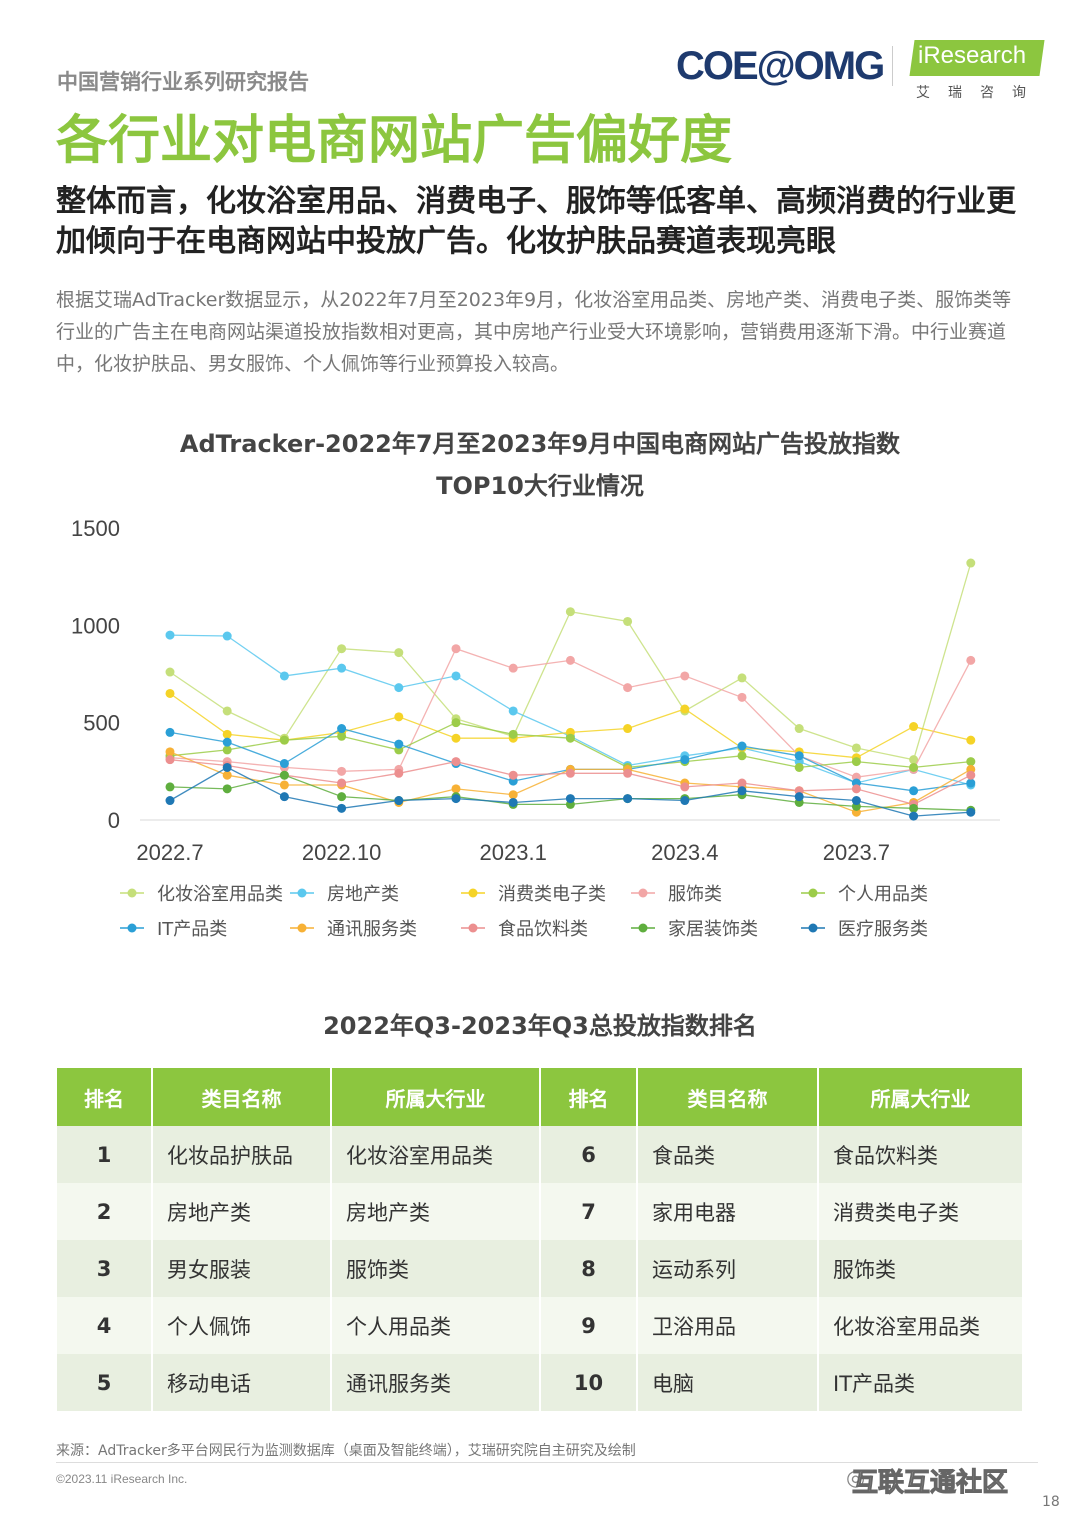  Describe the element at coordinates (220, 894) in the screenshot. I see `legend-label: 化妆浴室用品类` at that location.